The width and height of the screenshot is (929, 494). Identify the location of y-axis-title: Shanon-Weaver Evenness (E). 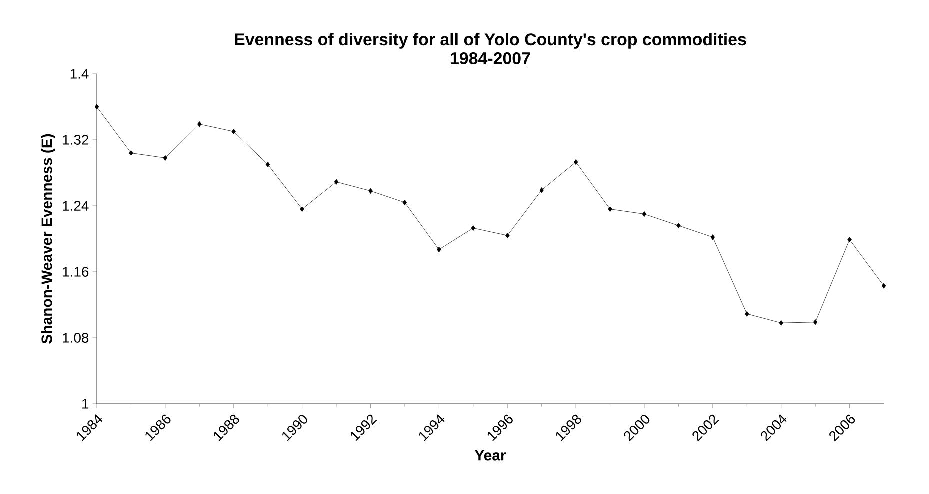
(48, 239).